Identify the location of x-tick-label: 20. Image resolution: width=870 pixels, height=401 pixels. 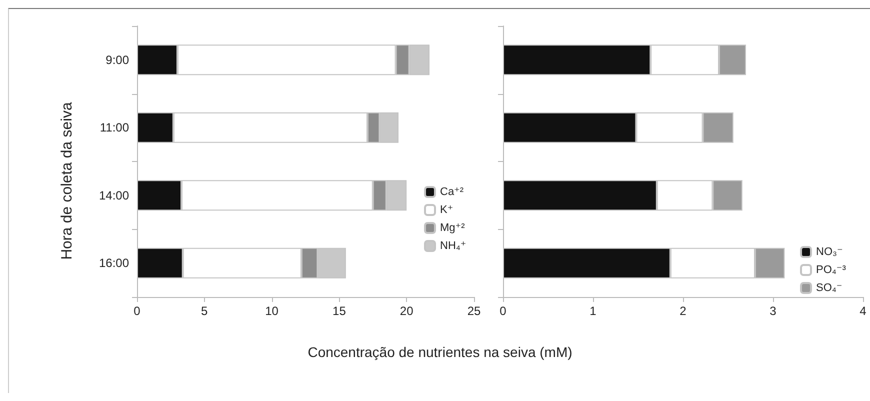
(407, 311).